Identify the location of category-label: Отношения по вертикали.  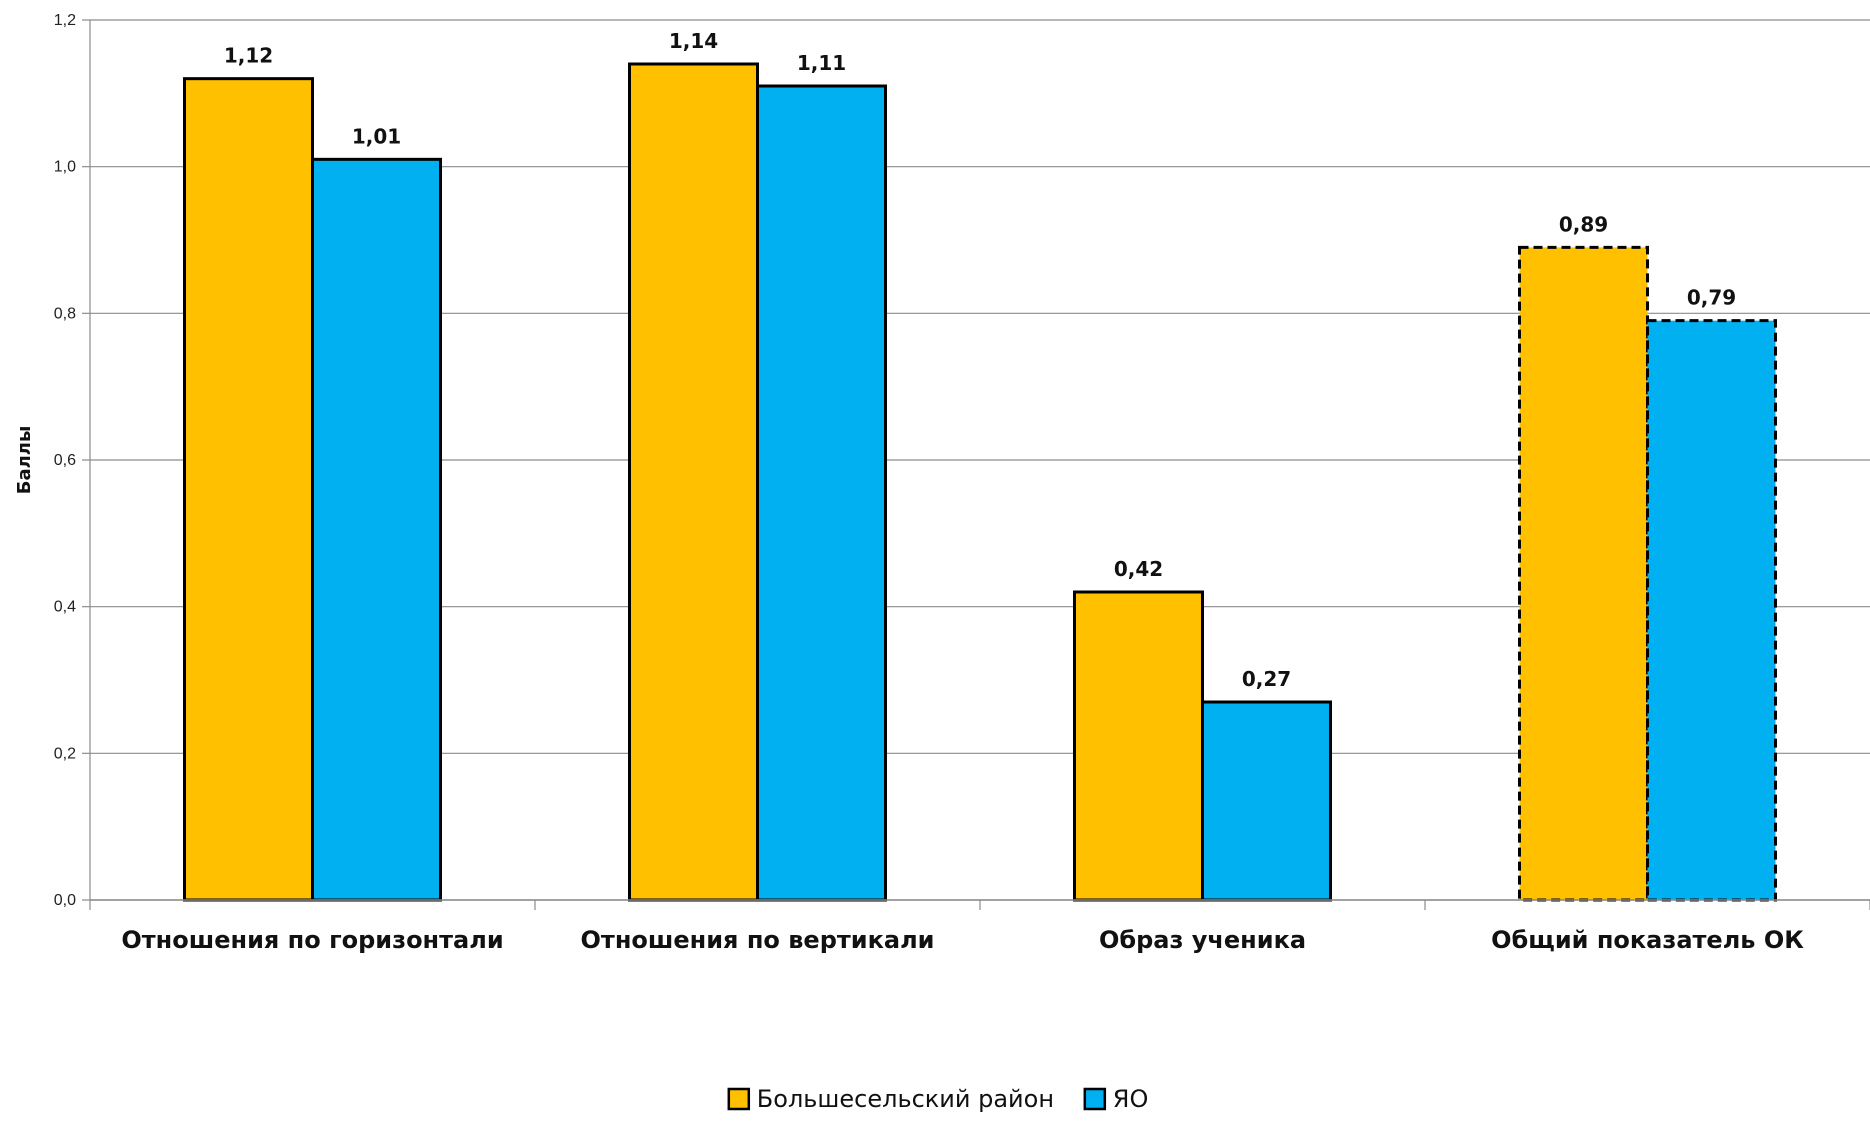
(758, 940).